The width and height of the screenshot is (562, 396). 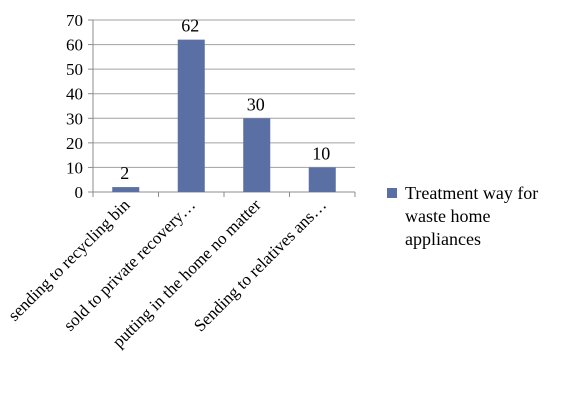 I want to click on data-label: 10, so click(x=321, y=153).